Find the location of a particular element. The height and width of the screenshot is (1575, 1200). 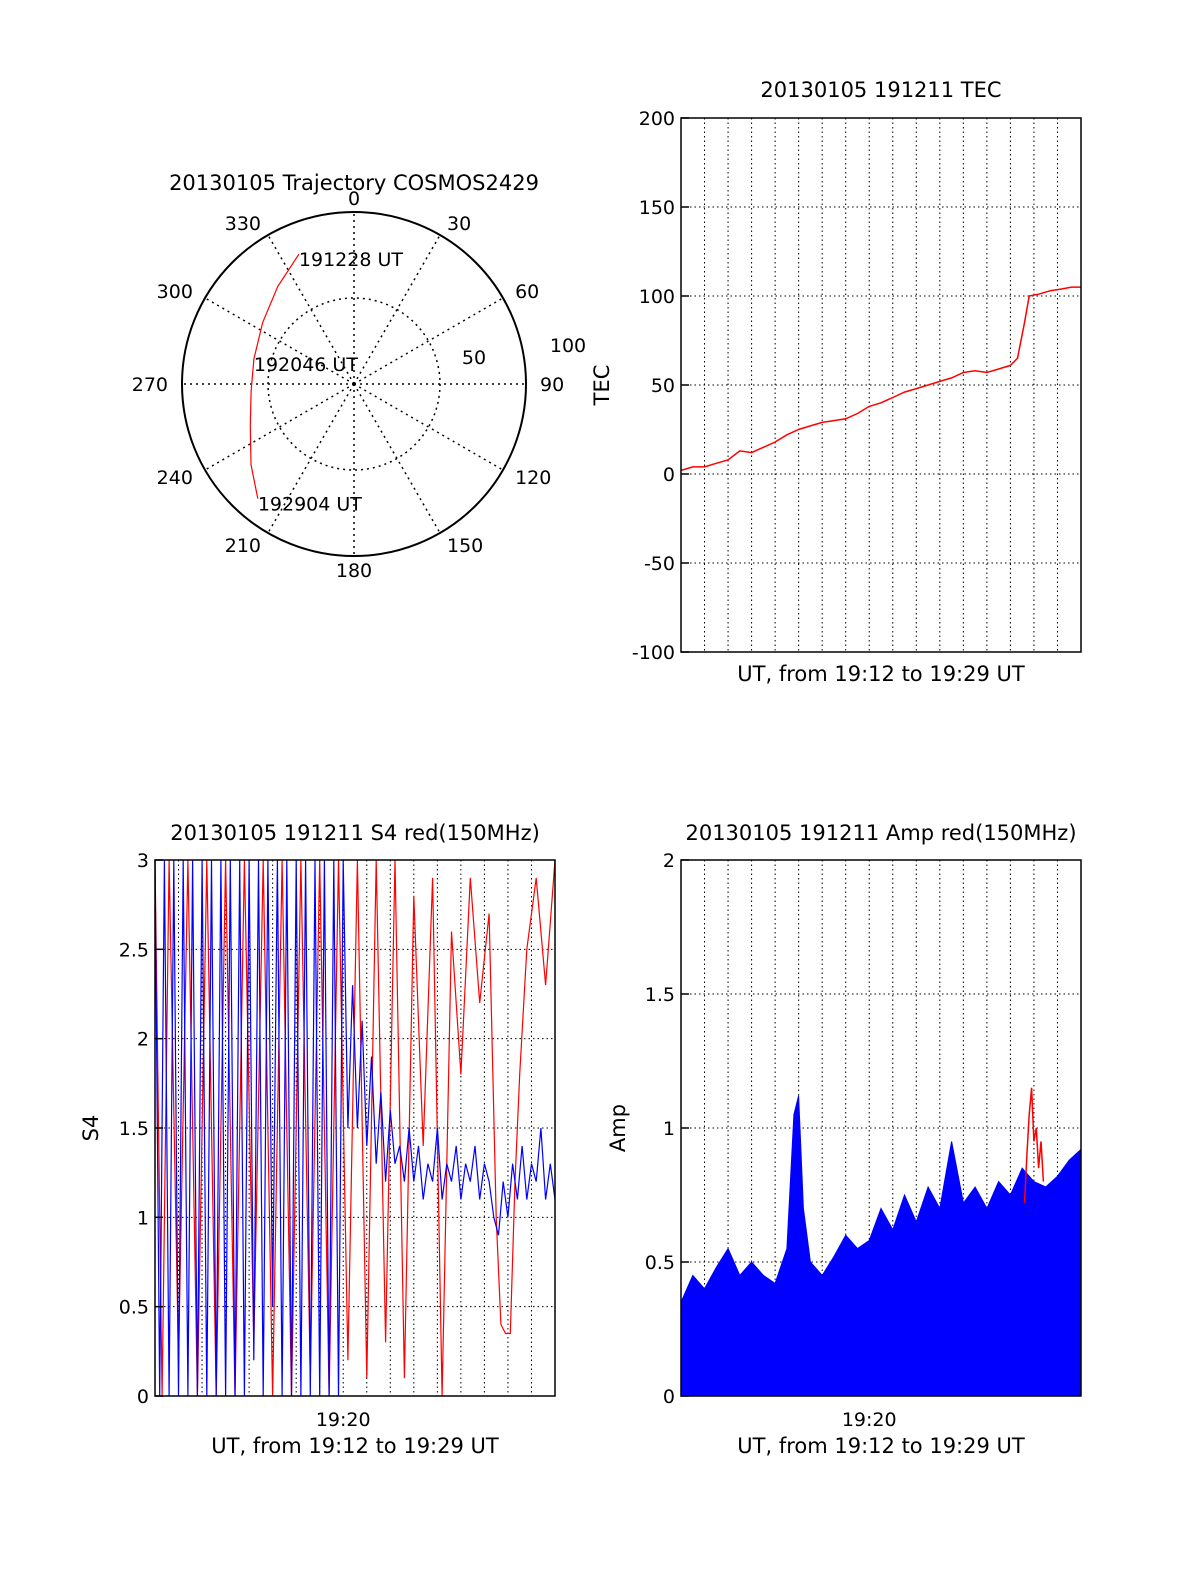

s4-title: 20130105 191211 S4 red(150MHz) is located at coordinates (355, 833).